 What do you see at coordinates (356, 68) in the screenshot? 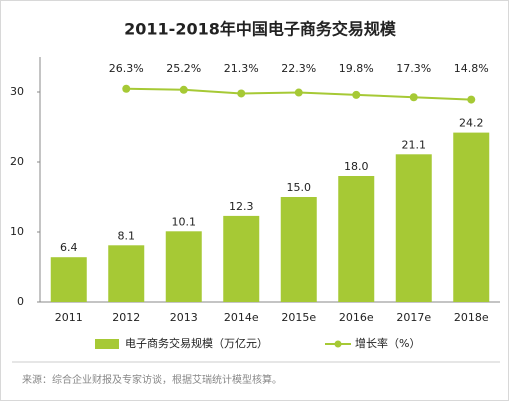
I see `line-value-label: 19.8%` at bounding box center [356, 68].